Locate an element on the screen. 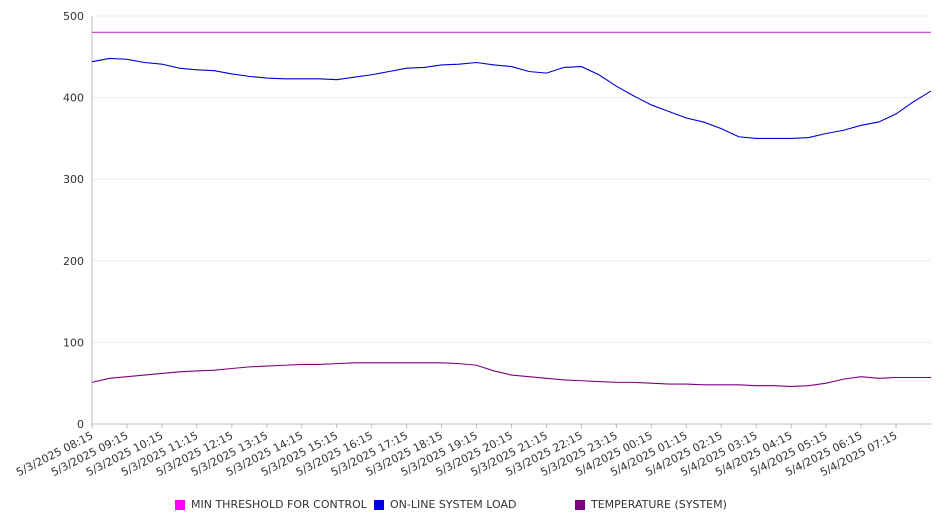 This screenshot has height=526, width=946. legend-item-system-load: ON-LINE SYSTEM LOAD is located at coordinates (445, 504).